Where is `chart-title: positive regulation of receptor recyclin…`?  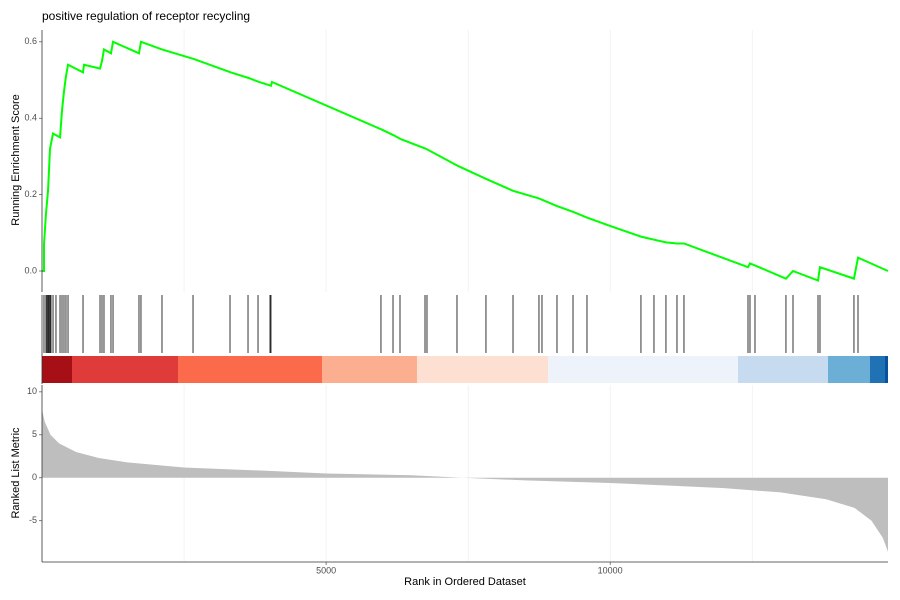 chart-title: positive regulation of receptor recyclin… is located at coordinates (146, 16).